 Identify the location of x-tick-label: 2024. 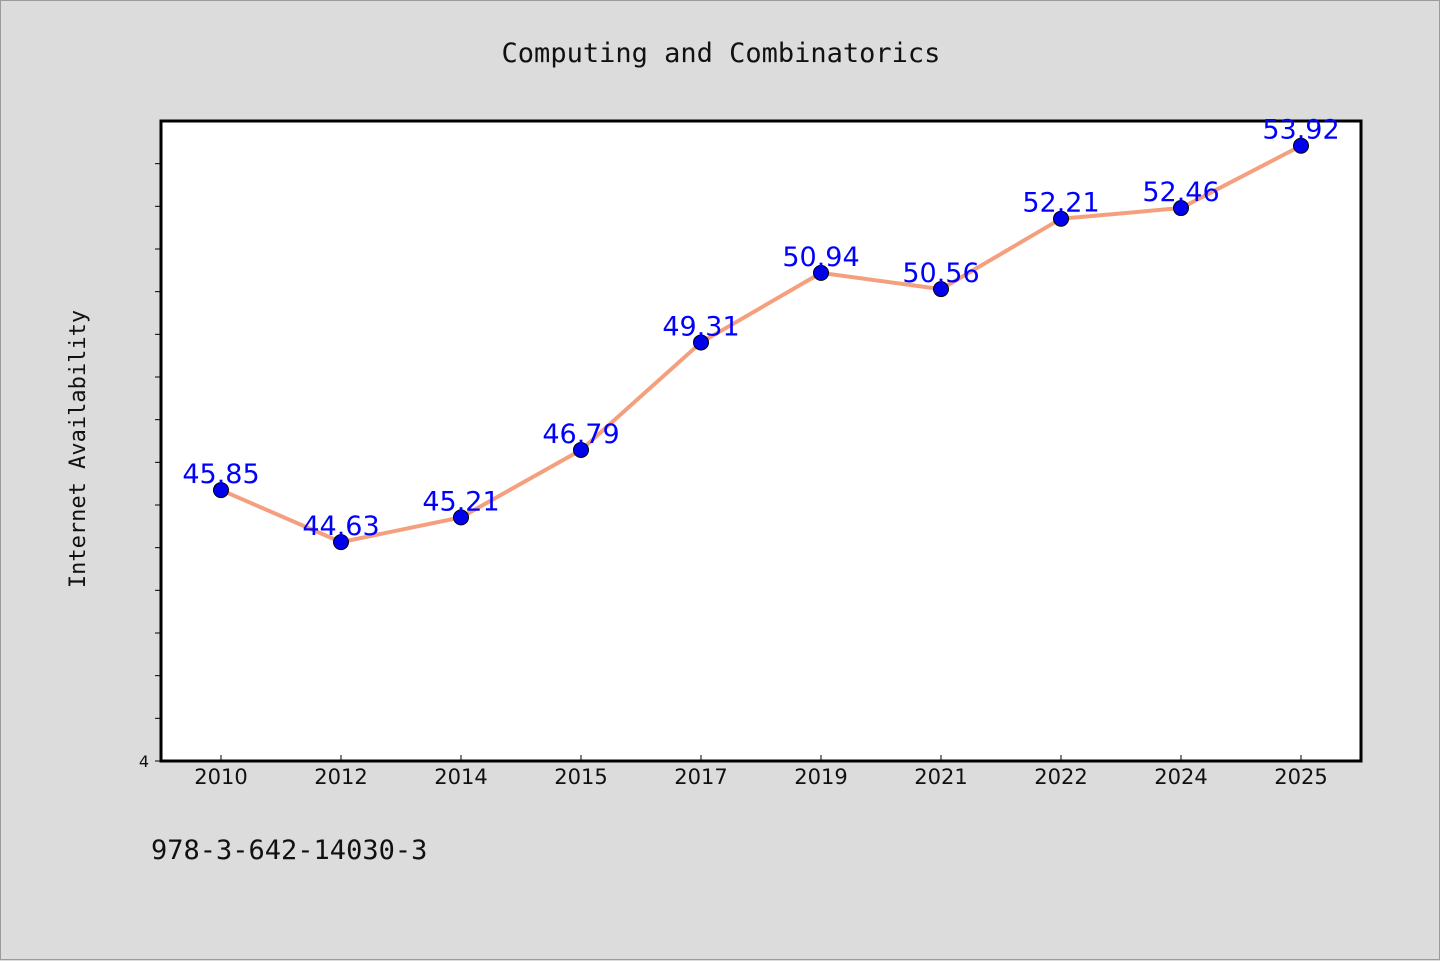
(1180, 777).